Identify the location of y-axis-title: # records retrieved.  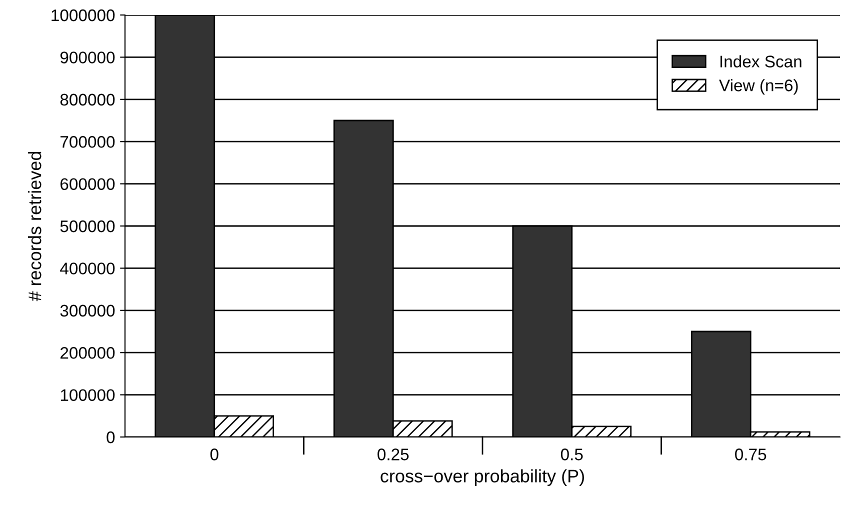
(35, 227).